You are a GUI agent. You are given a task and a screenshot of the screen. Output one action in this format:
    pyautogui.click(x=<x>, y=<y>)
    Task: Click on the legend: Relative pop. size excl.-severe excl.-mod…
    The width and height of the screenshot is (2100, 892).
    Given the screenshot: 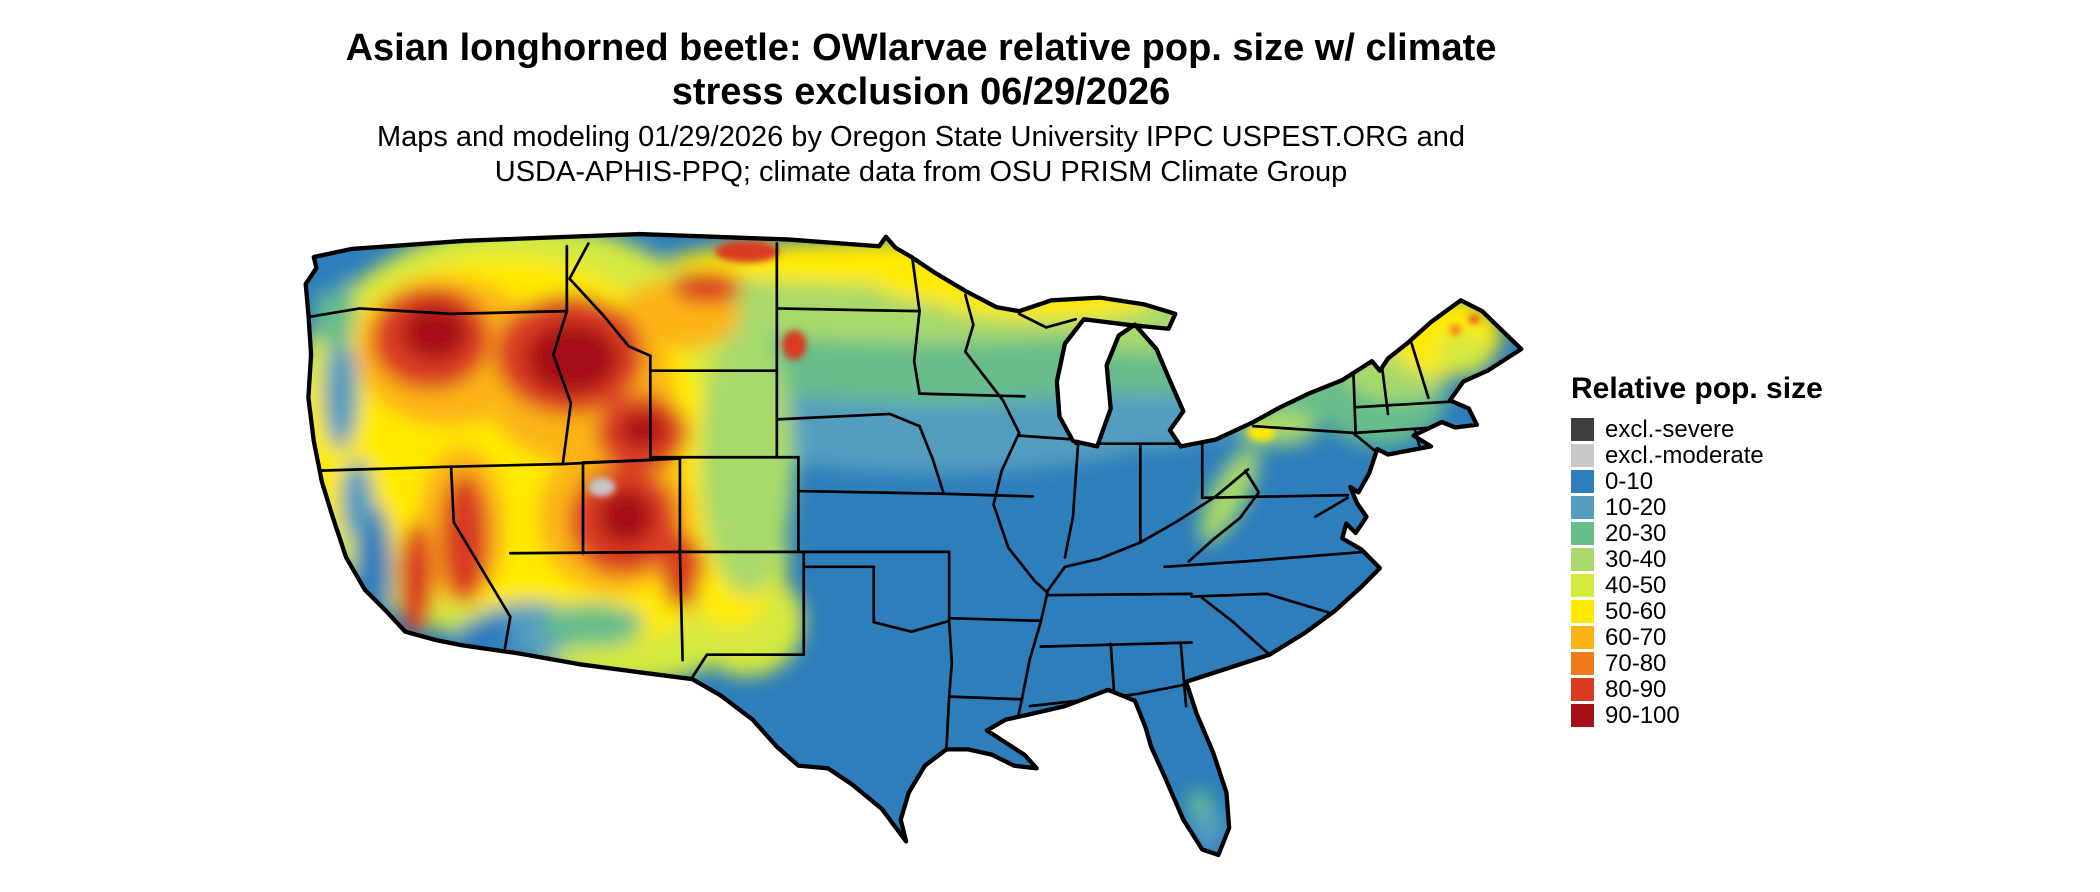 What is the action you would take?
    pyautogui.click(x=1697, y=551)
    